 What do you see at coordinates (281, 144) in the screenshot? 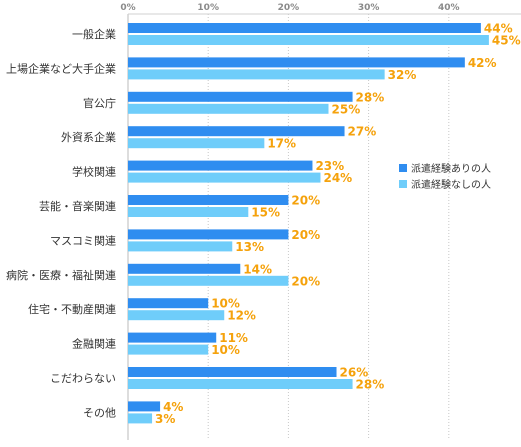
I see `value-label: 17%` at bounding box center [281, 144].